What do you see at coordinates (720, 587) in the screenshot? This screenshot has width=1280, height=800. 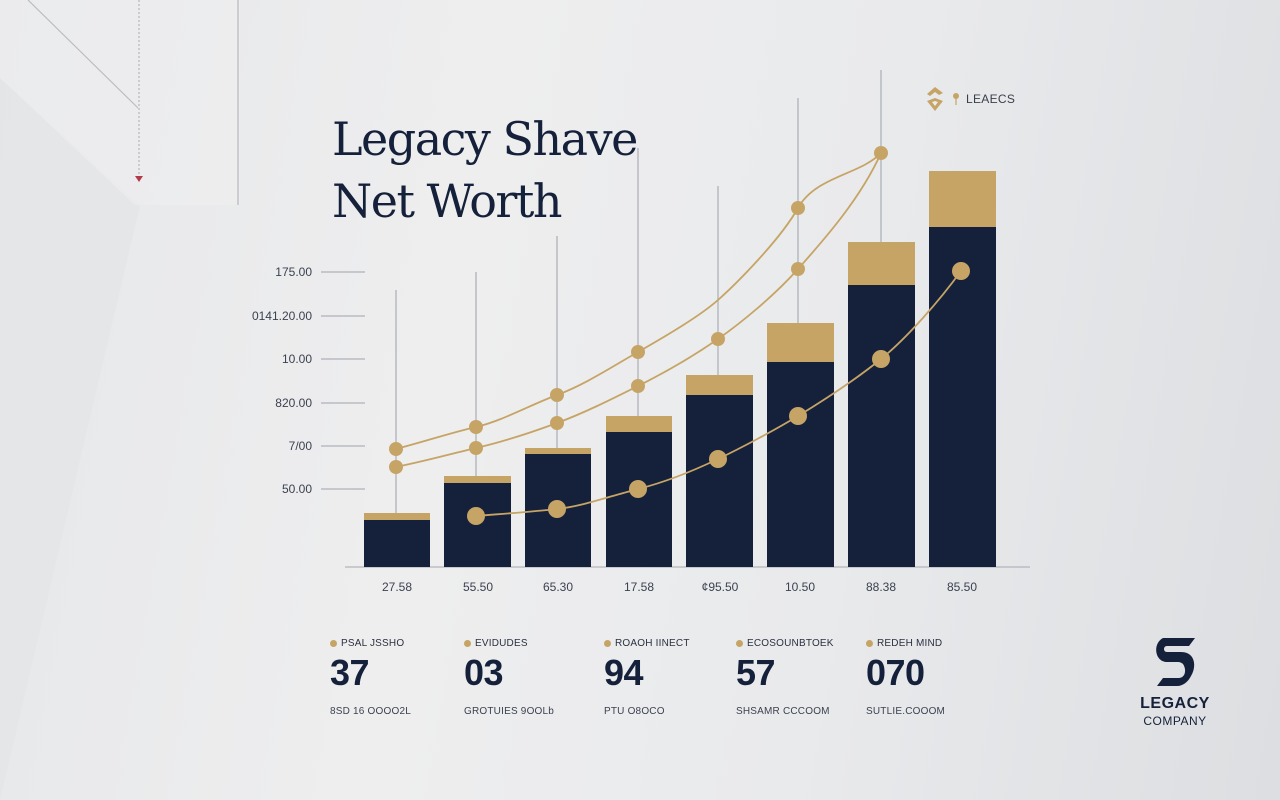 I see `x-tick-label: ¢95.50` at bounding box center [720, 587].